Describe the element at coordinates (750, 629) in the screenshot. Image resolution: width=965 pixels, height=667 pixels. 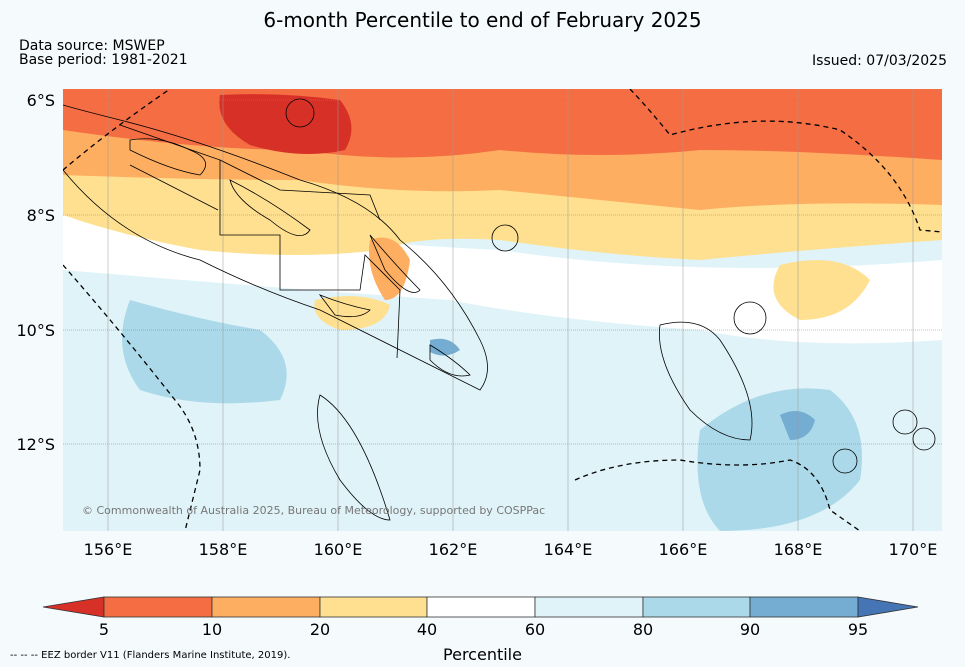
I see `colorbar-tick: 90` at that location.